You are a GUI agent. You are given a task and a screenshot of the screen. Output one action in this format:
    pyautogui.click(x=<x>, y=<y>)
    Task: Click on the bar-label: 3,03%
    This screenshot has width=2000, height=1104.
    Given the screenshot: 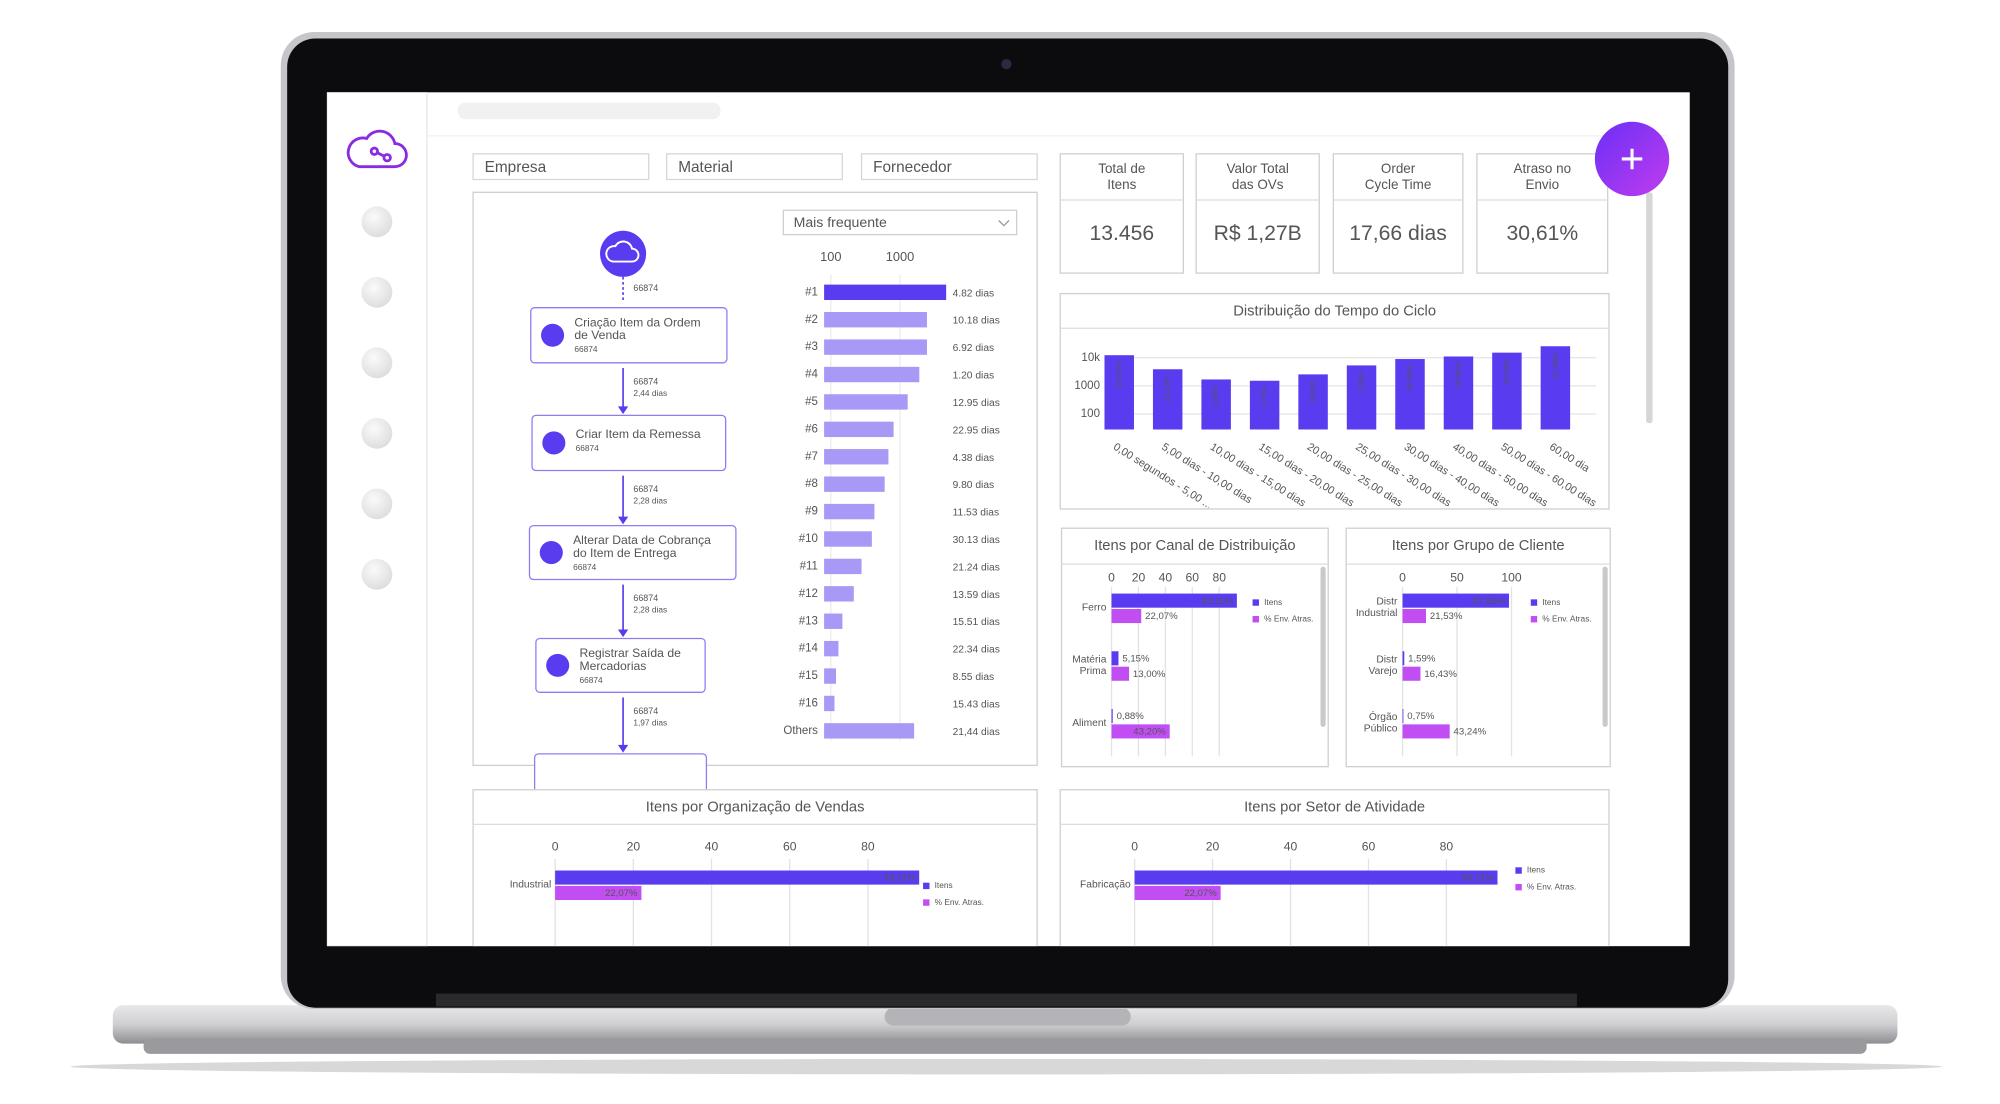 What is the action you would take?
    pyautogui.click(x=1312, y=392)
    